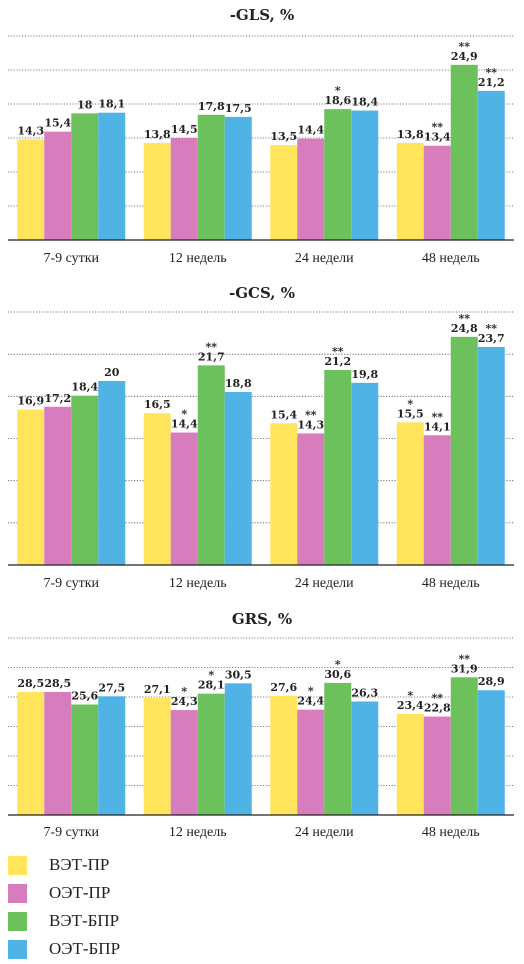  Describe the element at coordinates (283, 687) in the screenshot. I see `data-label: 27,6` at that location.